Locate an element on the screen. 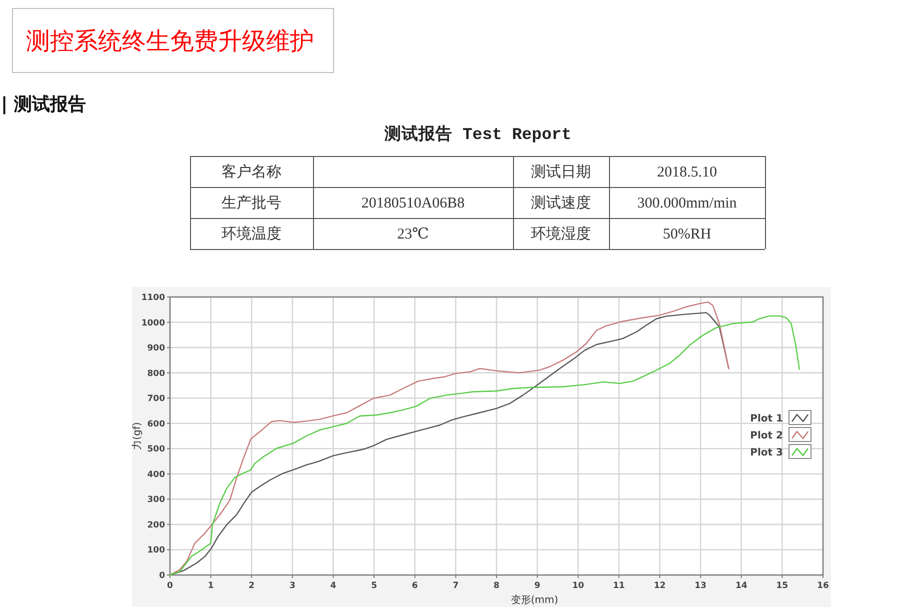  y-tick-label: 100 is located at coordinates (156, 551).